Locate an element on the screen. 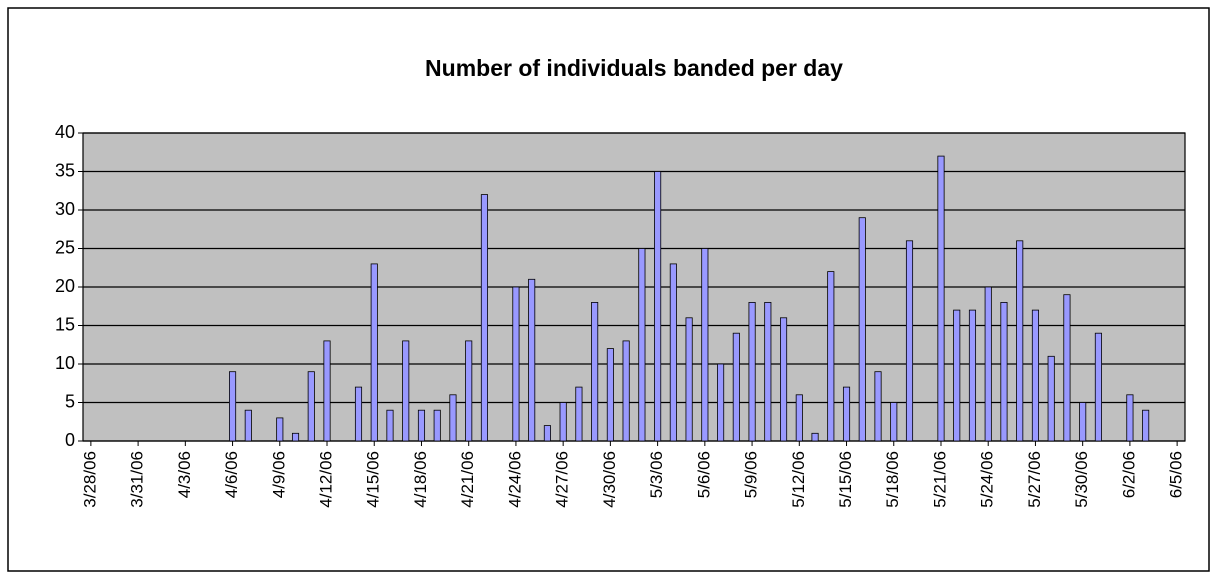  y-tick-label: 20 is located at coordinates (65, 286).